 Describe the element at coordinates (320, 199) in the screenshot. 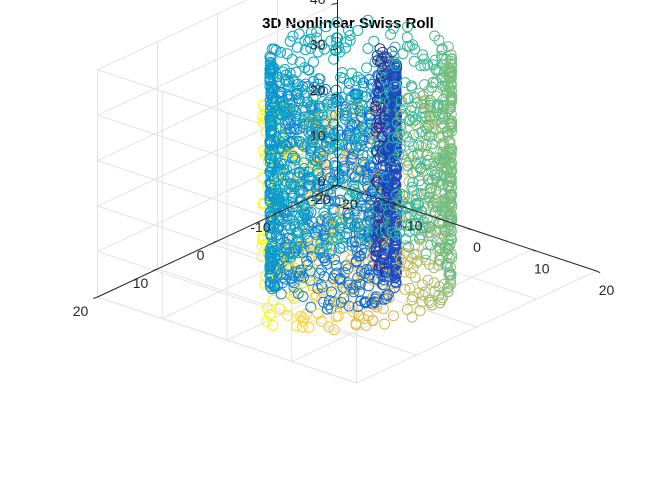

I see `y-tick-label: -20` at that location.